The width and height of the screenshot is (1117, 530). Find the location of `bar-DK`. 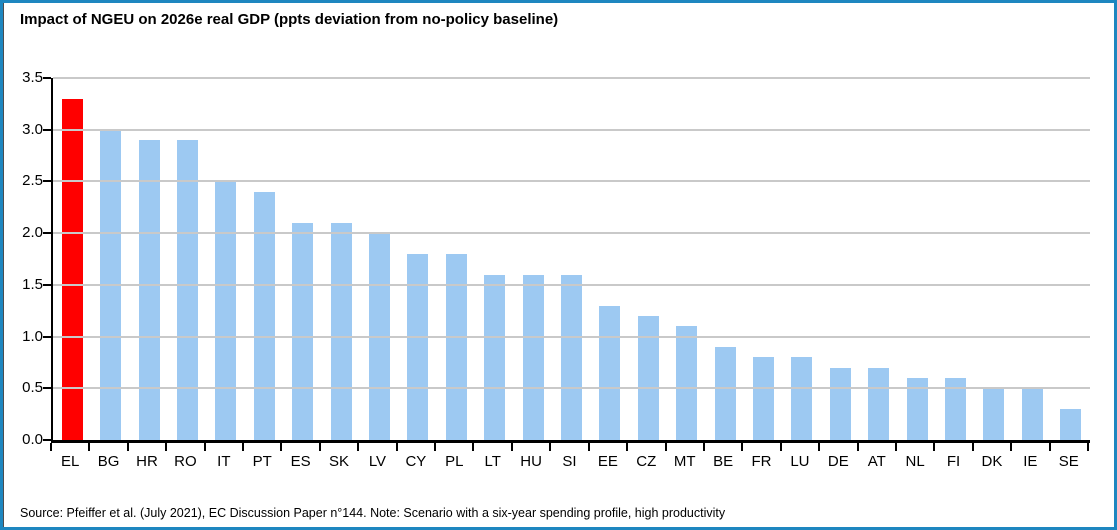

bar-DK is located at coordinates (994, 414).